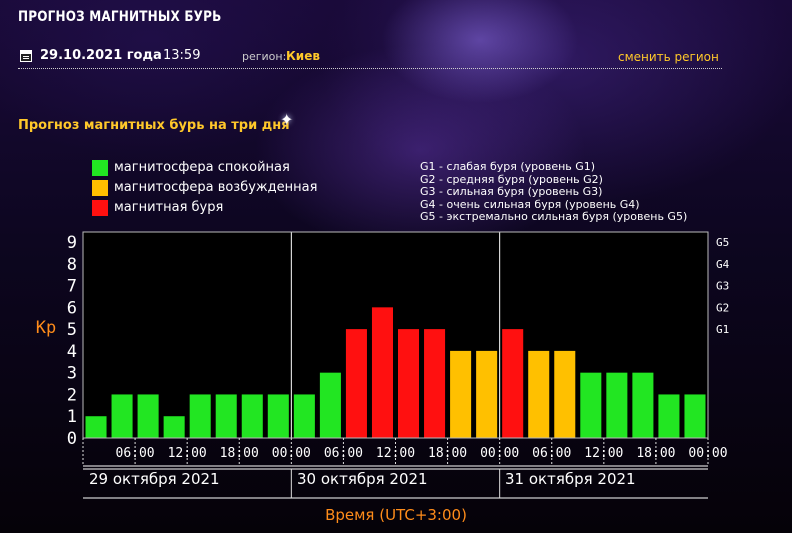 This screenshot has width=792, height=533. Describe the element at coordinates (370, 68) in the screenshot. I see `header-divider` at that location.